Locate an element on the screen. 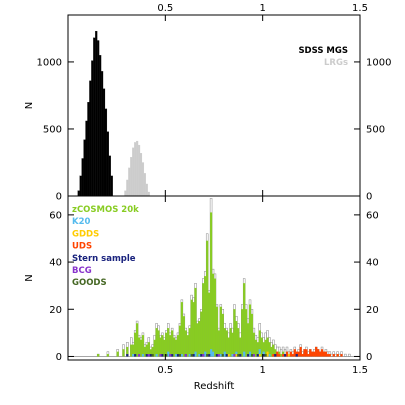 This screenshot has height=405, width=405. bottom-legend-entry-6: GOODS is located at coordinates (89, 283).